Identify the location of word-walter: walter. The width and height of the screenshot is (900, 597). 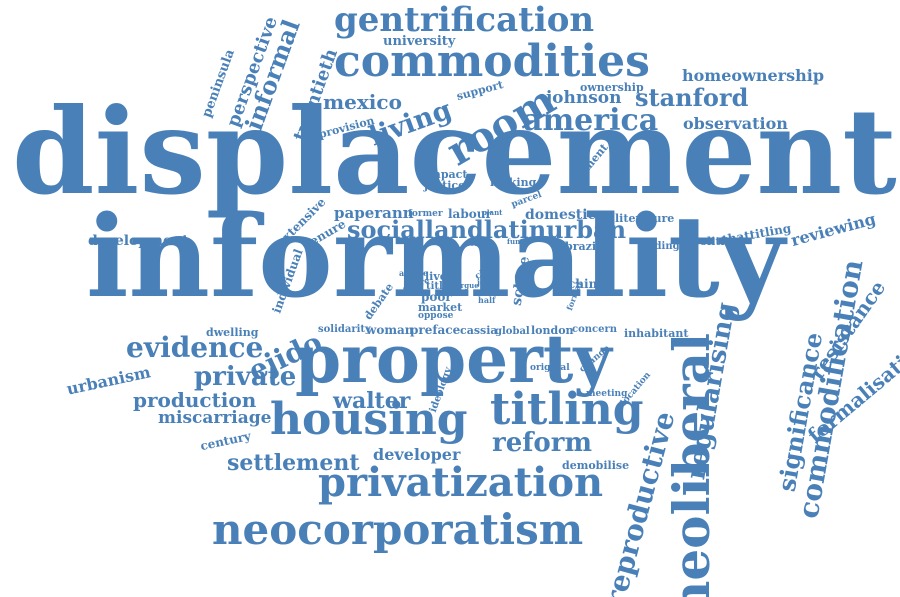
(372, 401).